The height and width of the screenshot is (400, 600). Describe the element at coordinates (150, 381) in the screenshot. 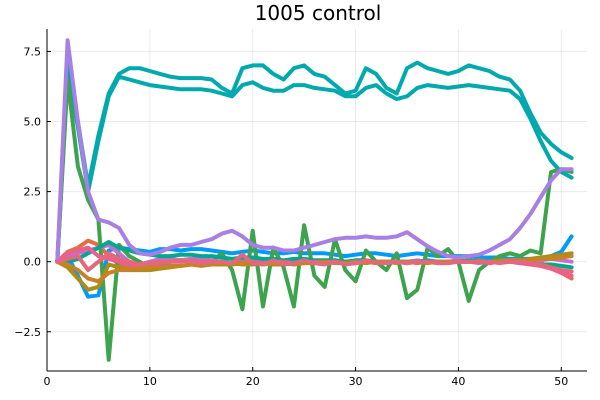

I see `x-tick-label: 10` at that location.